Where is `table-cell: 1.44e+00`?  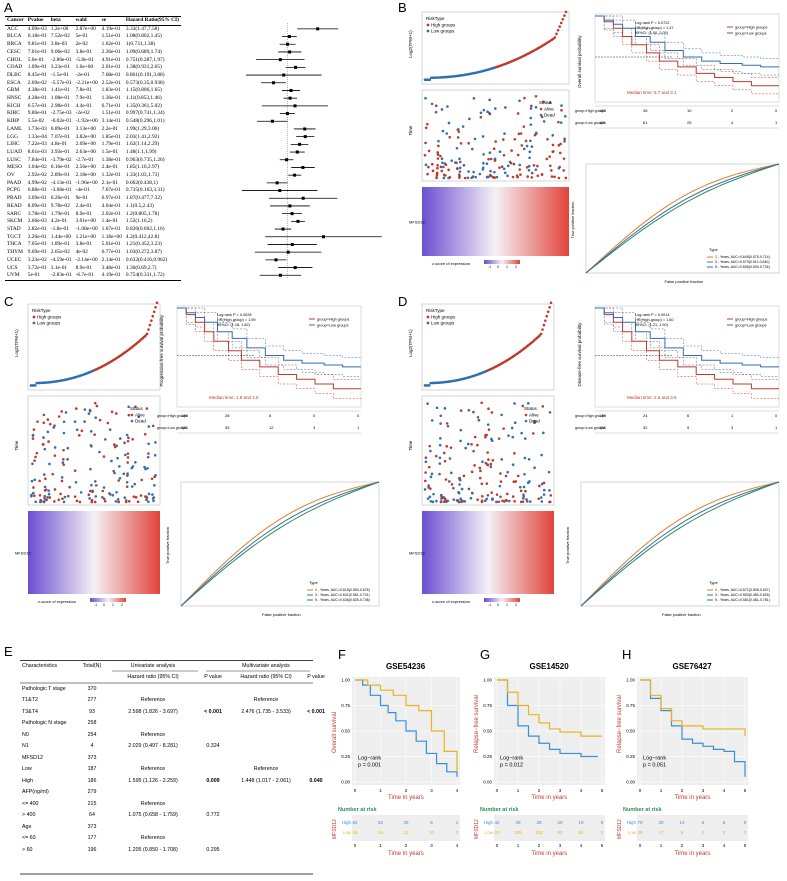
table-cell: 1.44e+00 is located at coordinates (61, 236).